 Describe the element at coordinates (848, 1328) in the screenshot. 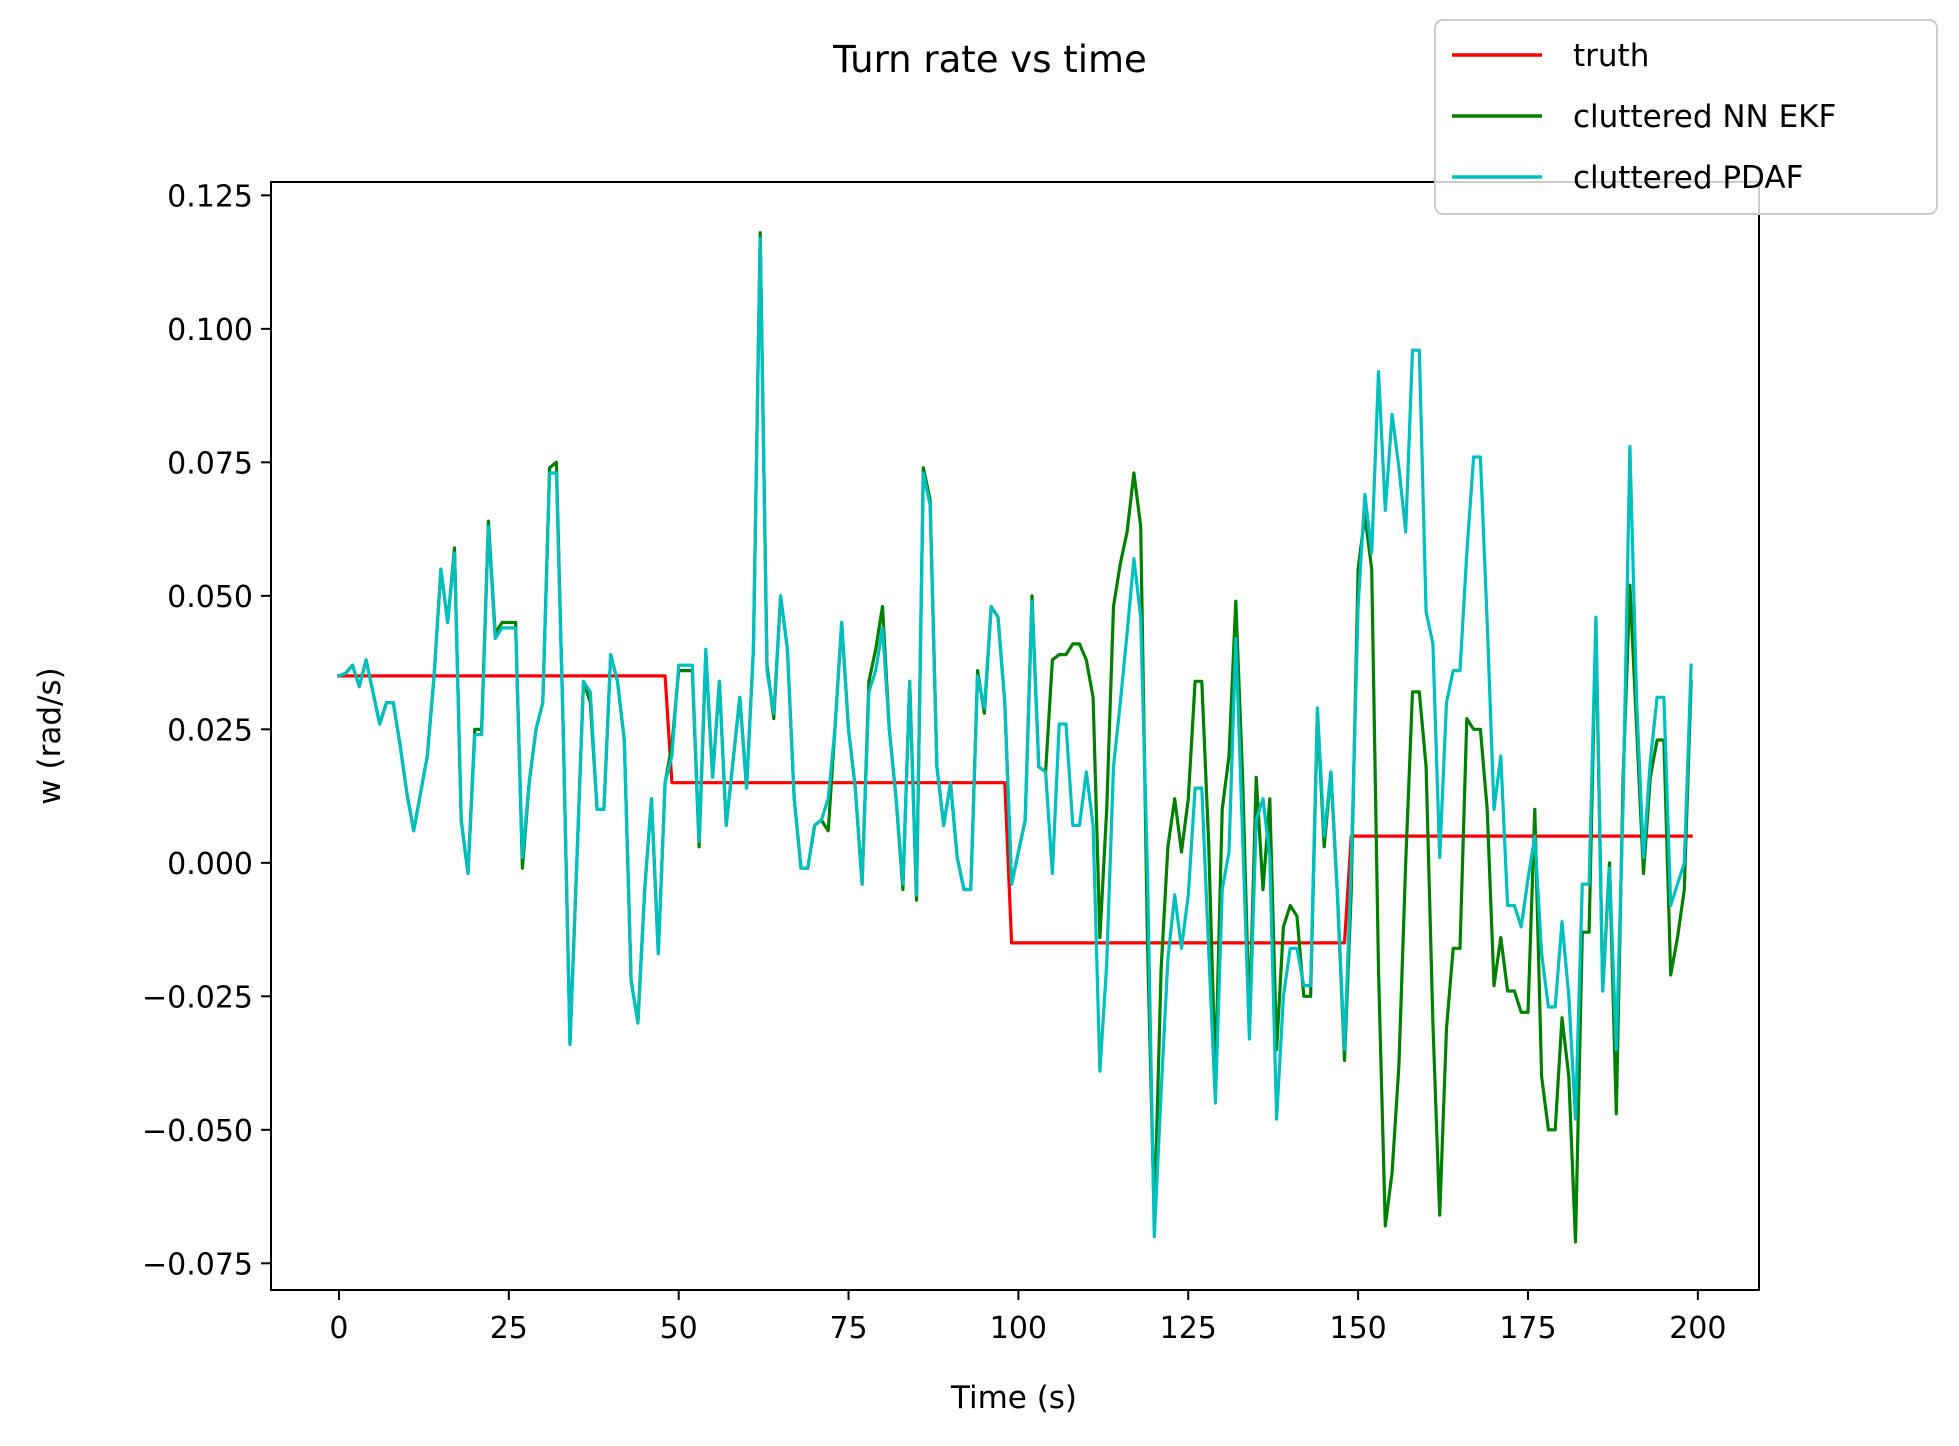

I see `x-tick-label: 75` at that location.